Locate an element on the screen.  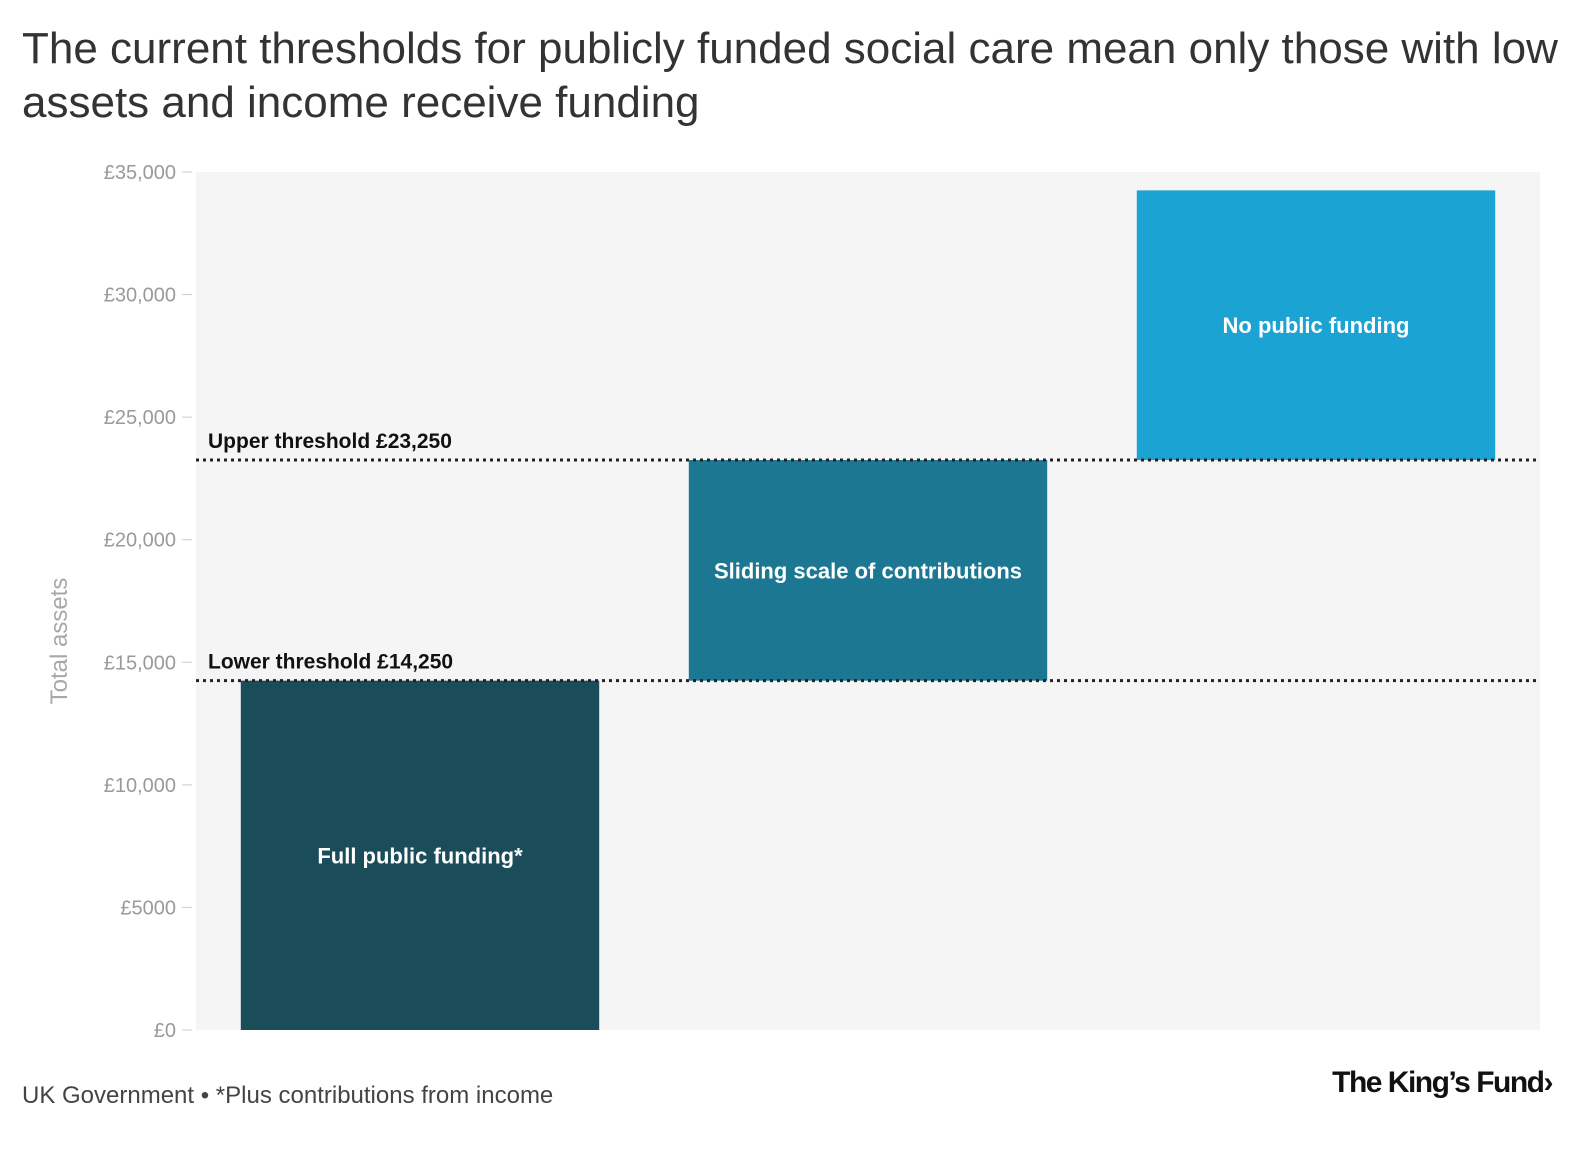
y-tick-label: £25,000 is located at coordinates (140, 418).